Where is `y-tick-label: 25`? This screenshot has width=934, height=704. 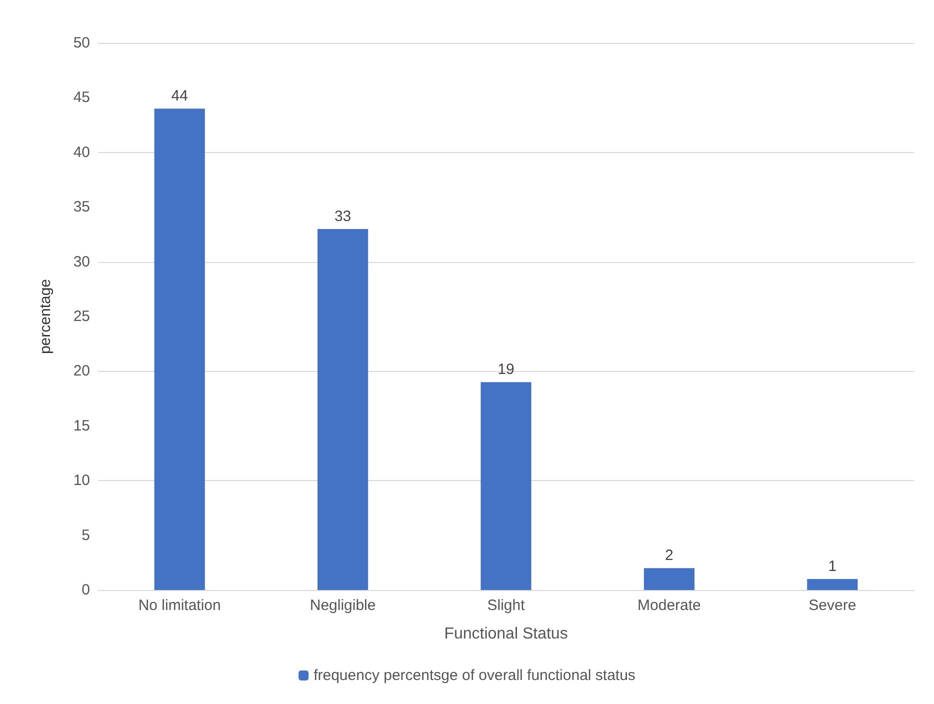 y-tick-label: 25 is located at coordinates (81, 316).